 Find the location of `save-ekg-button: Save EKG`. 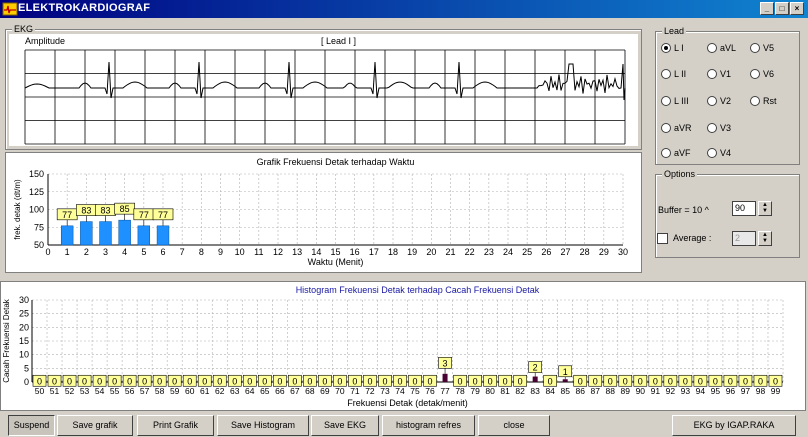

save-ekg-button: Save EKG is located at coordinates (345, 425).